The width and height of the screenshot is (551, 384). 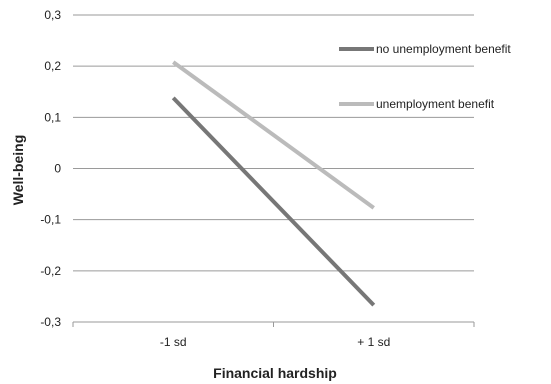 I want to click on legend-label: no unemployment benefit, so click(x=443, y=49).